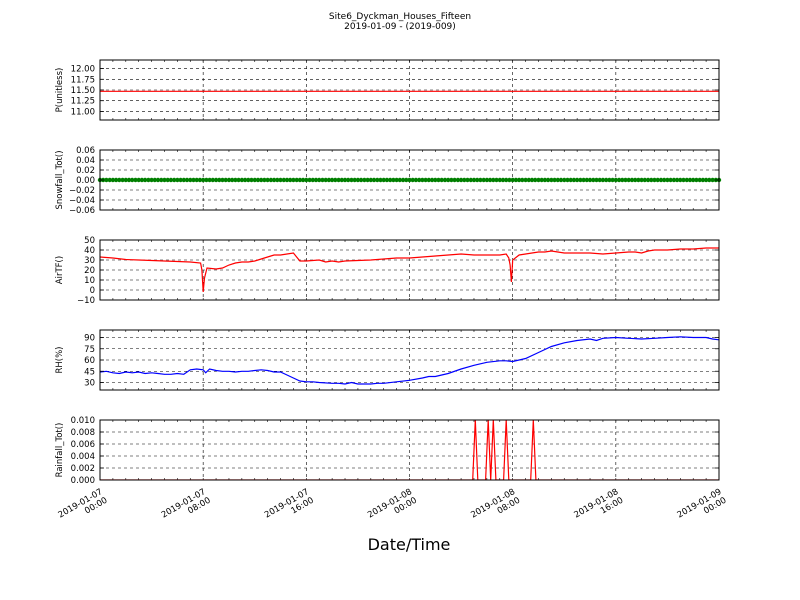 This screenshot has width=800, height=600. I want to click on y-tick-label: 0.06, so click(85, 151).